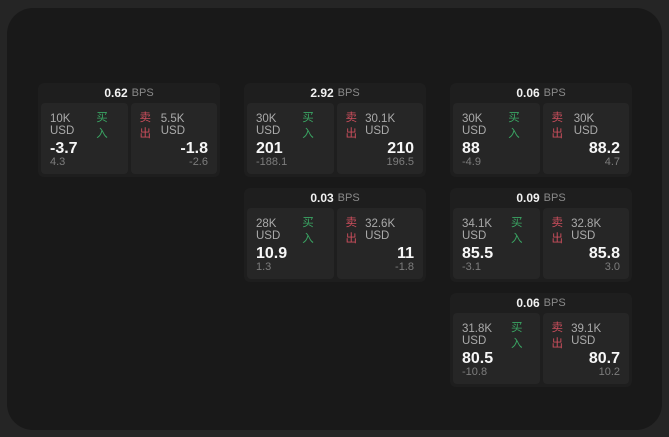 The height and width of the screenshot is (437, 669). Describe the element at coordinates (609, 372) in the screenshot. I see `sell-change: 10.2` at that location.